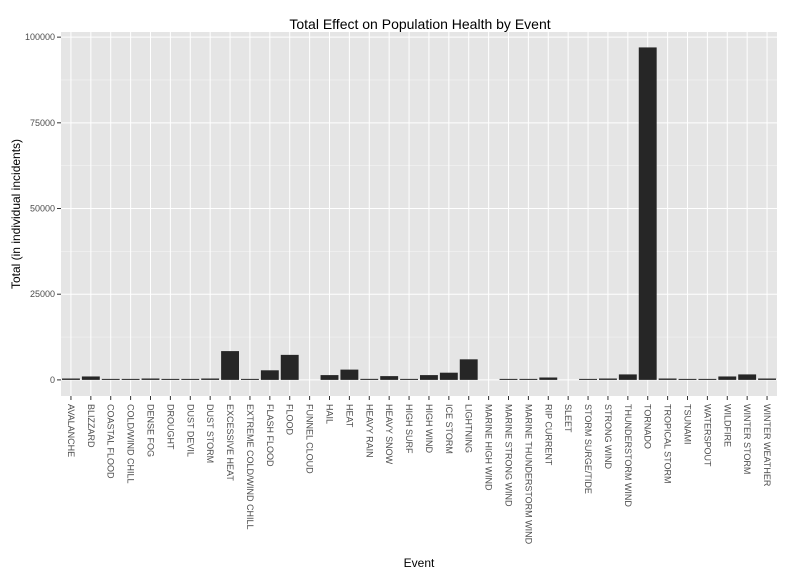  I want to click on y-tick-label: 50000, so click(42, 209).